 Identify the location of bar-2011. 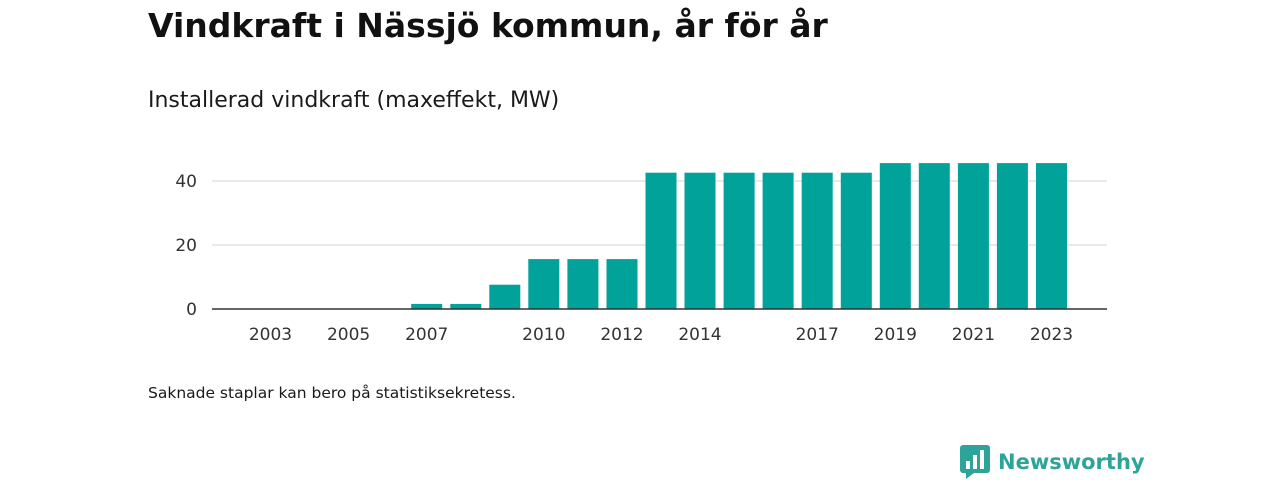
(583, 284).